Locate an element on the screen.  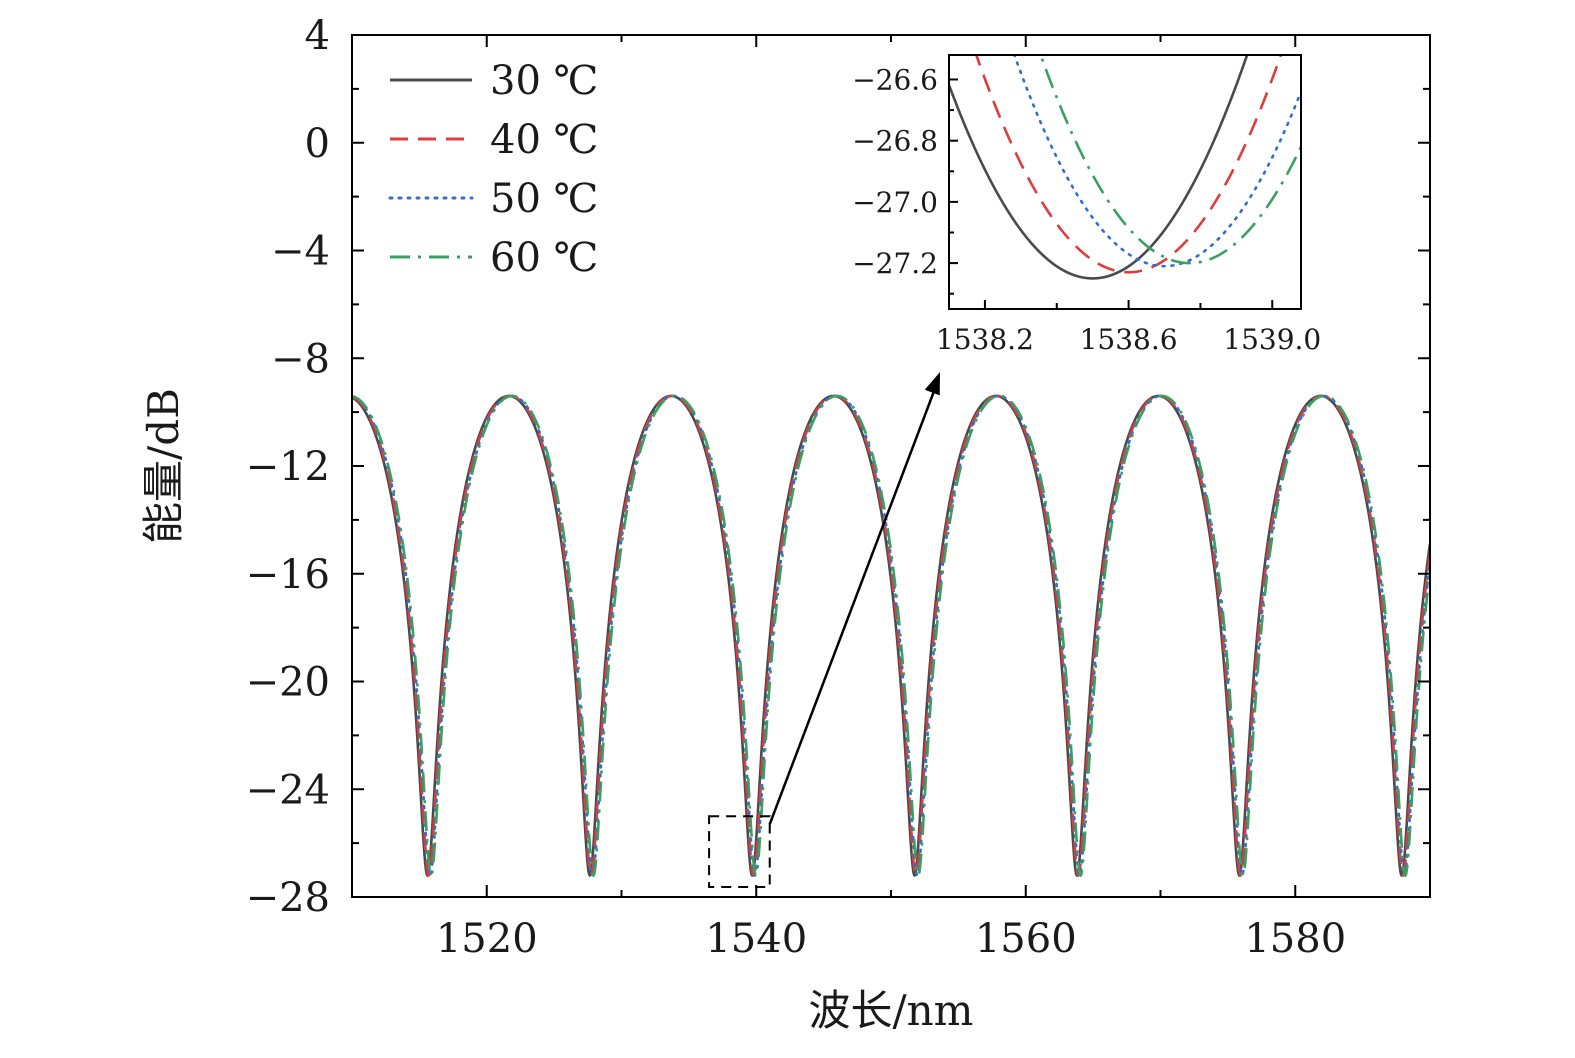
inset-background is located at coordinates (1125, 182).